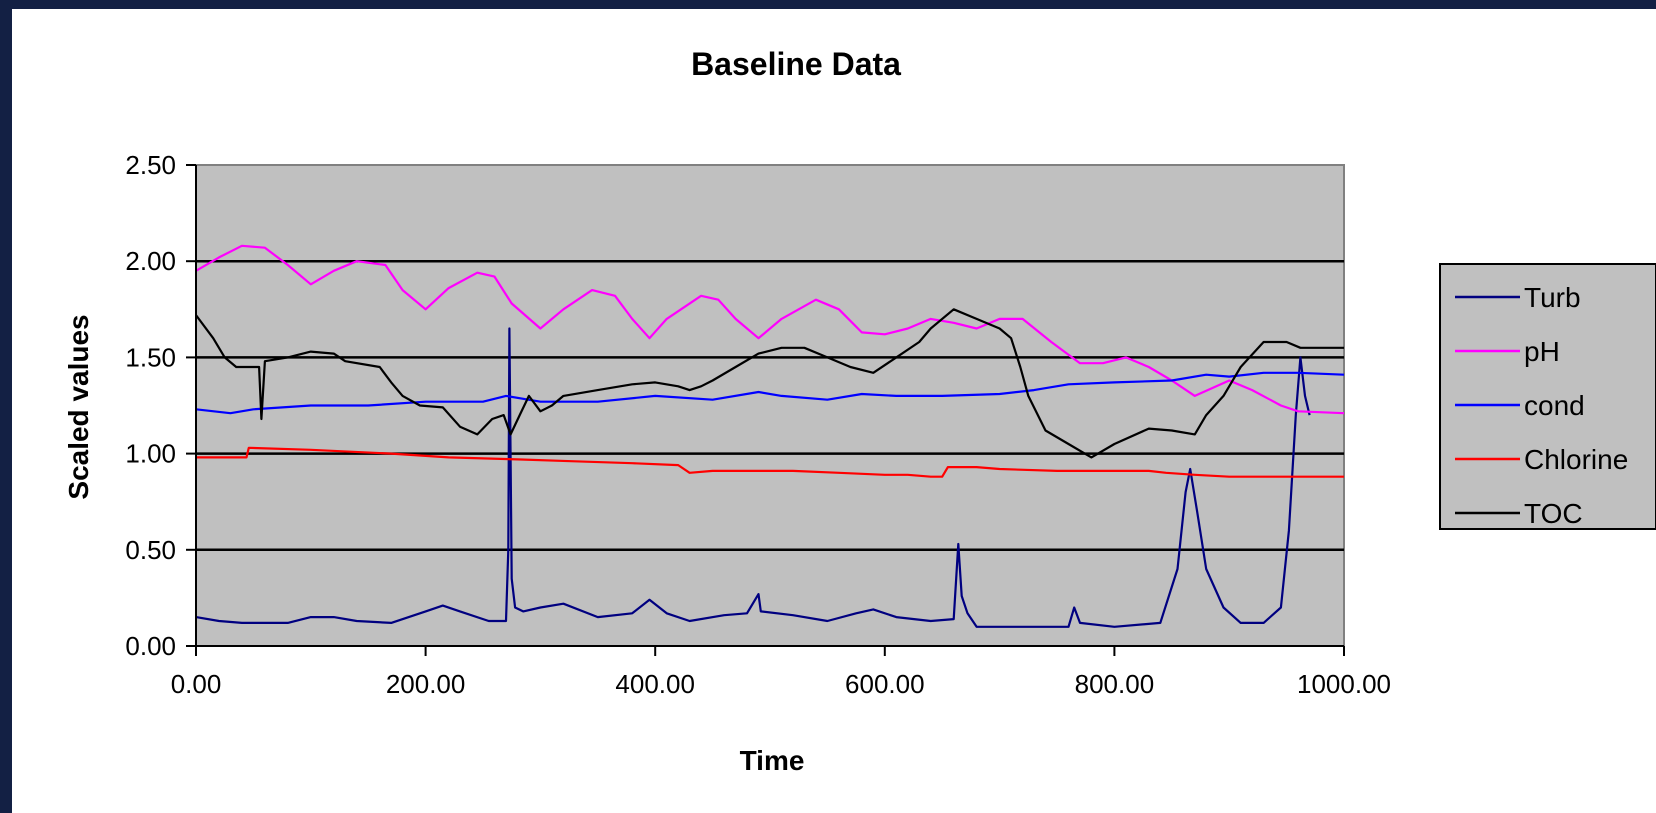  Describe the element at coordinates (770, 462) in the screenshot. I see `series-line-chlorine` at that location.